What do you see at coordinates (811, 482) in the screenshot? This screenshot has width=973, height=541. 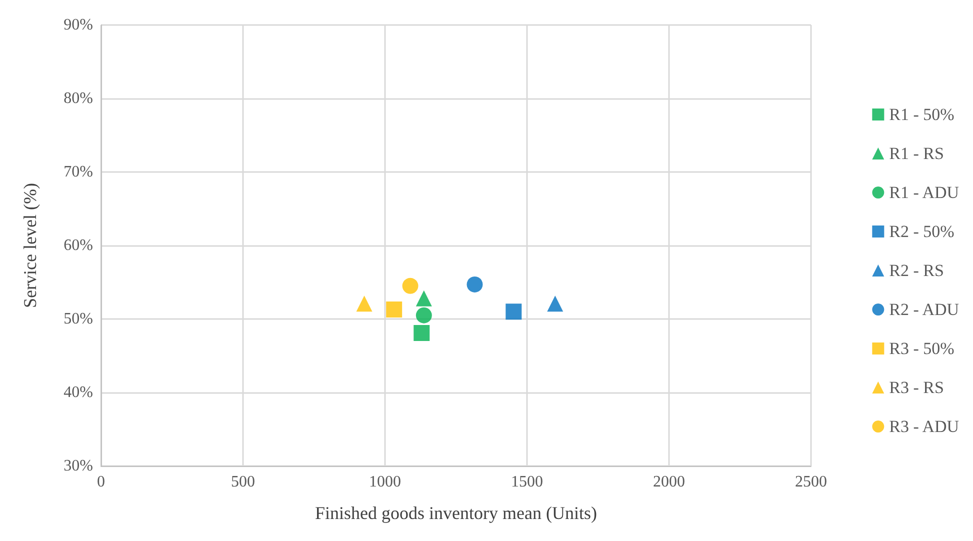 I see `x-tick-label: 2500` at bounding box center [811, 482].